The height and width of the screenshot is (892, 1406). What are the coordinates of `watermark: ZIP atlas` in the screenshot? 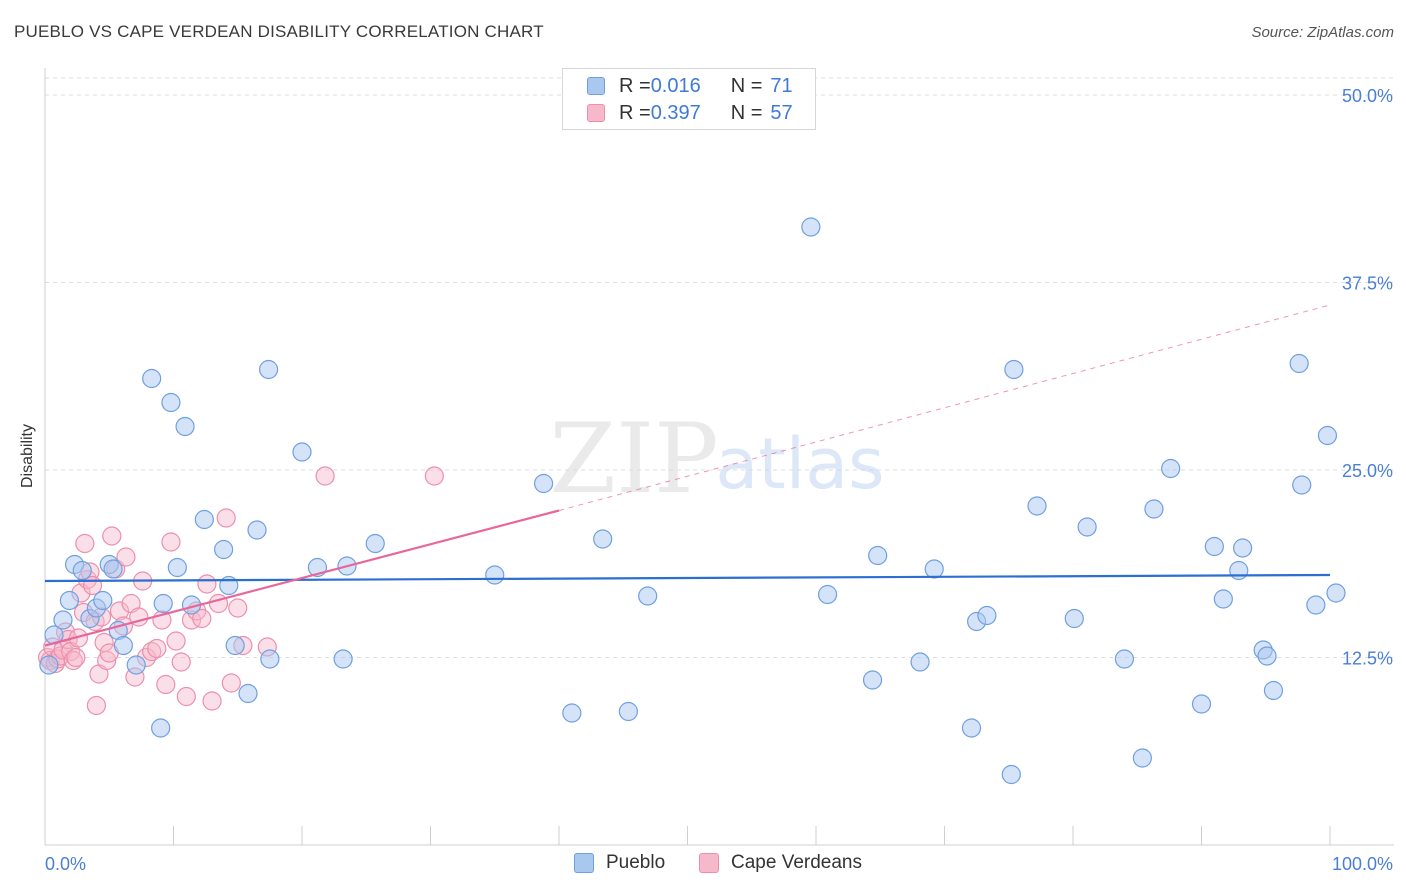 It's located at (716, 459).